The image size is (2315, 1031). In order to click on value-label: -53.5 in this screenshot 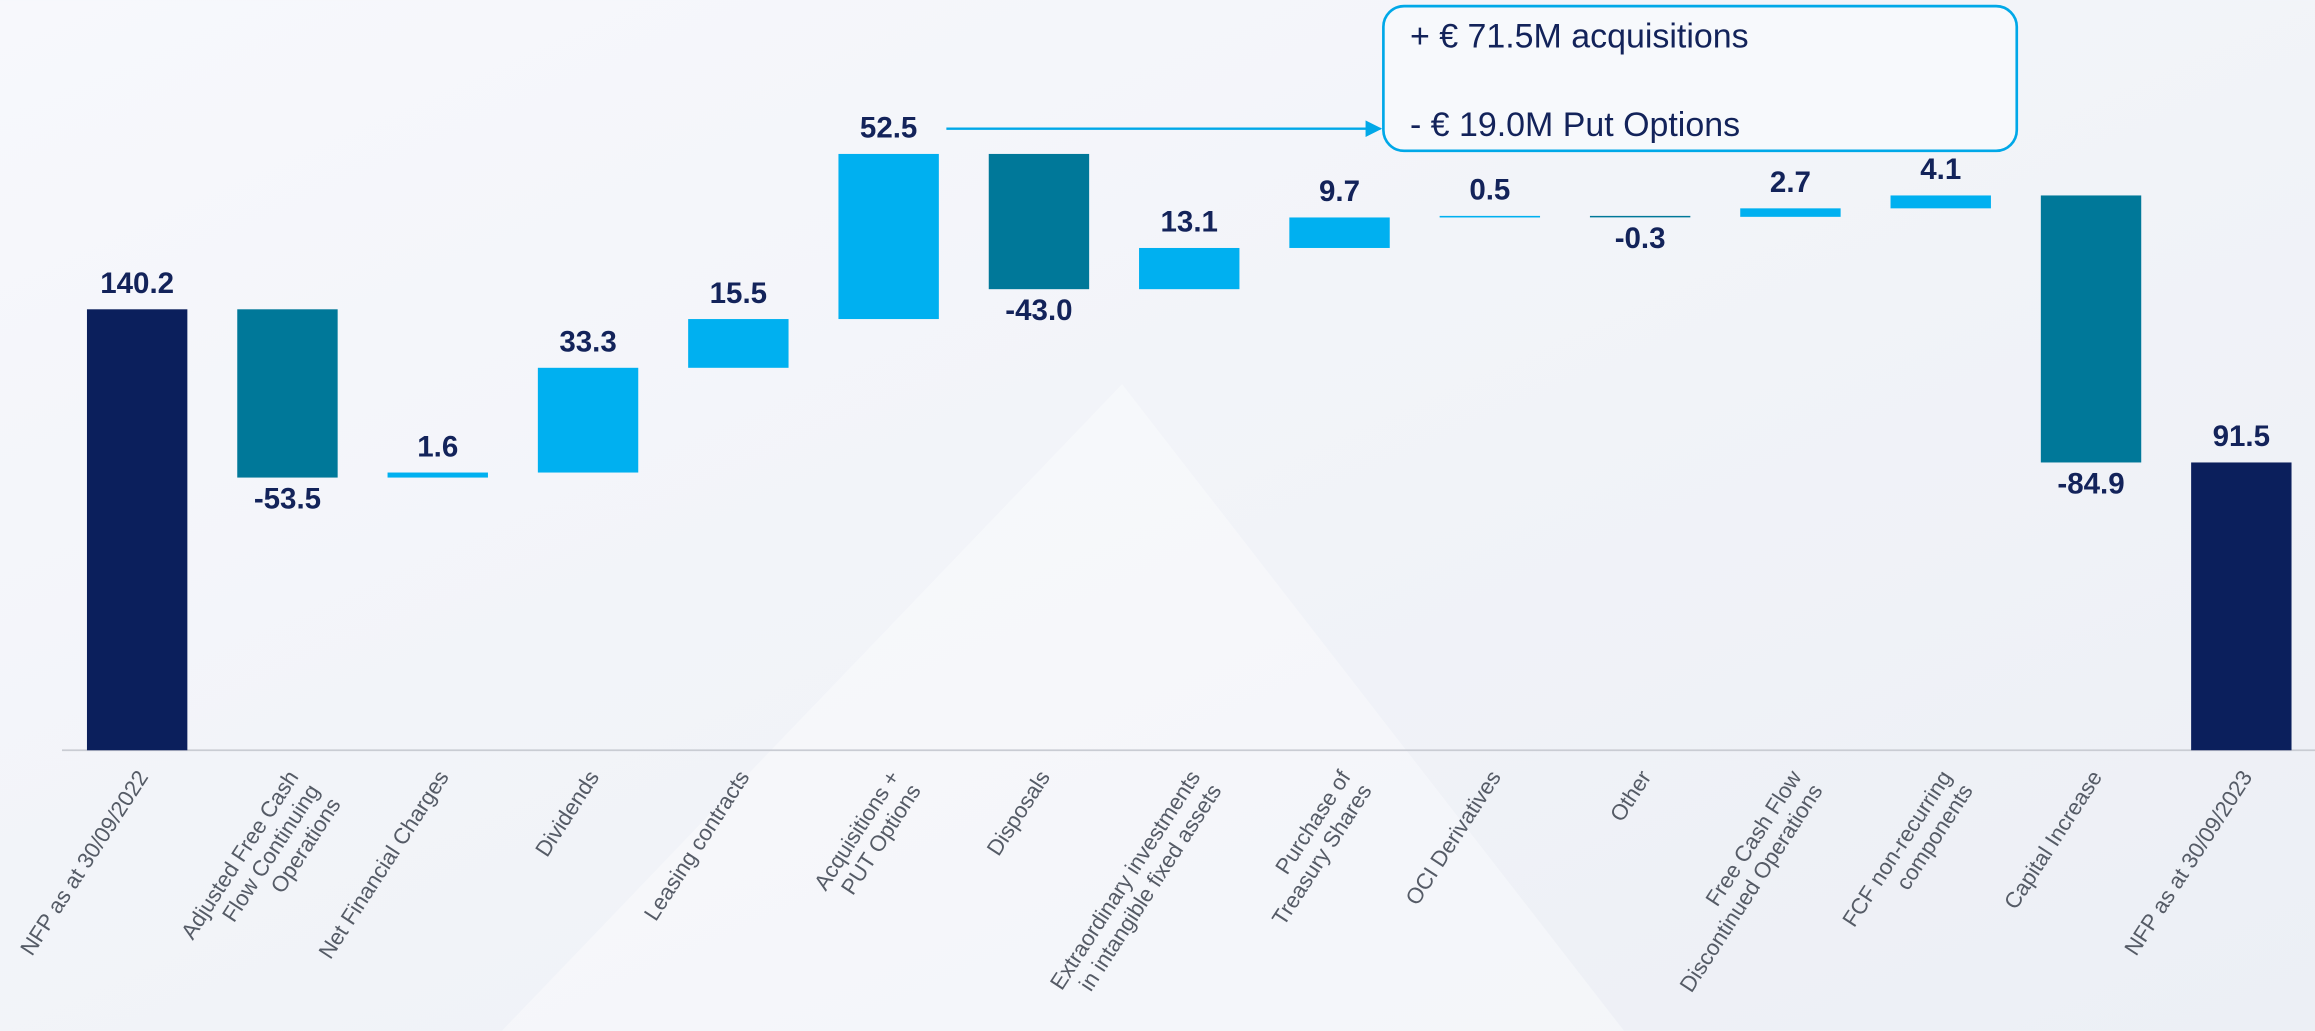, I will do `click(287, 499)`.